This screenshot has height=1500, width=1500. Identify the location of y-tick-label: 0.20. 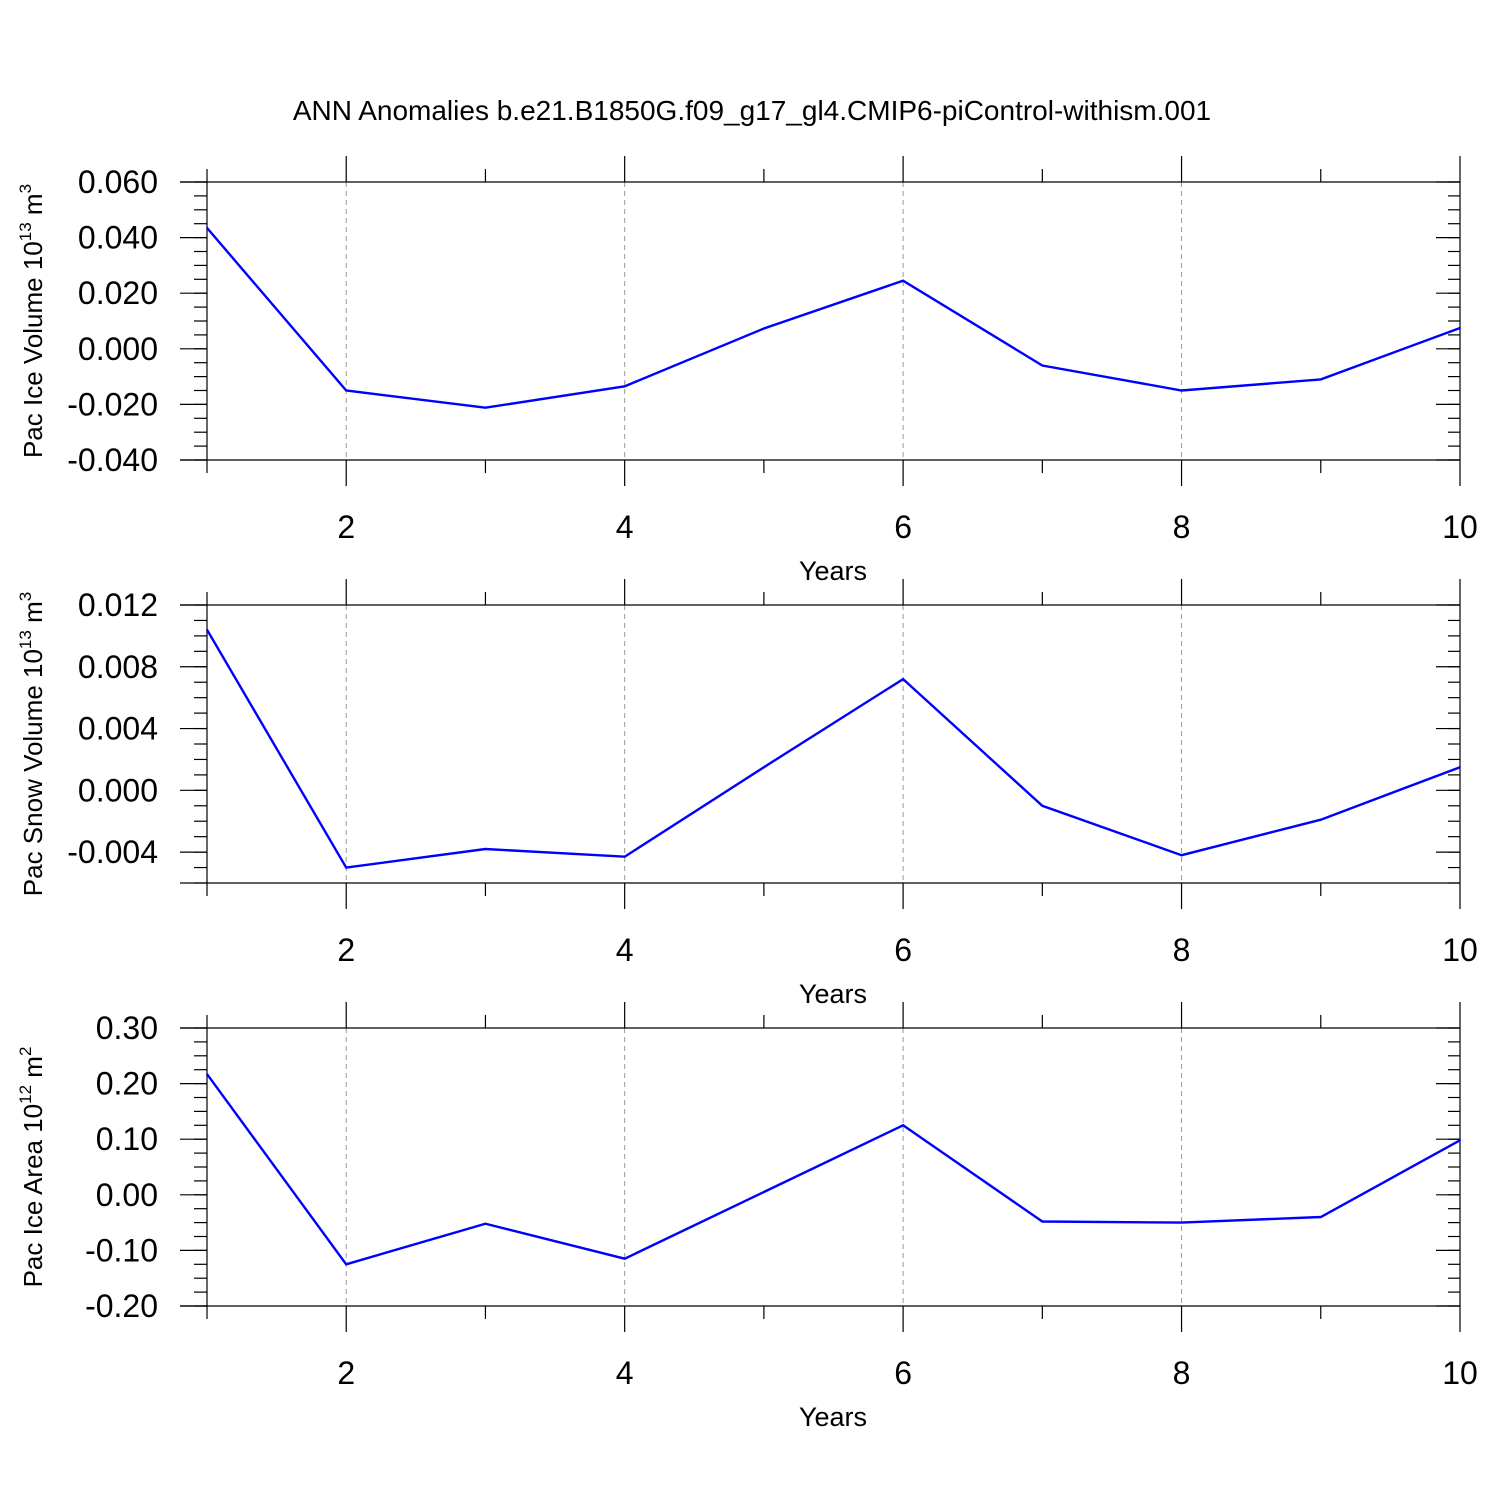
(127, 1084).